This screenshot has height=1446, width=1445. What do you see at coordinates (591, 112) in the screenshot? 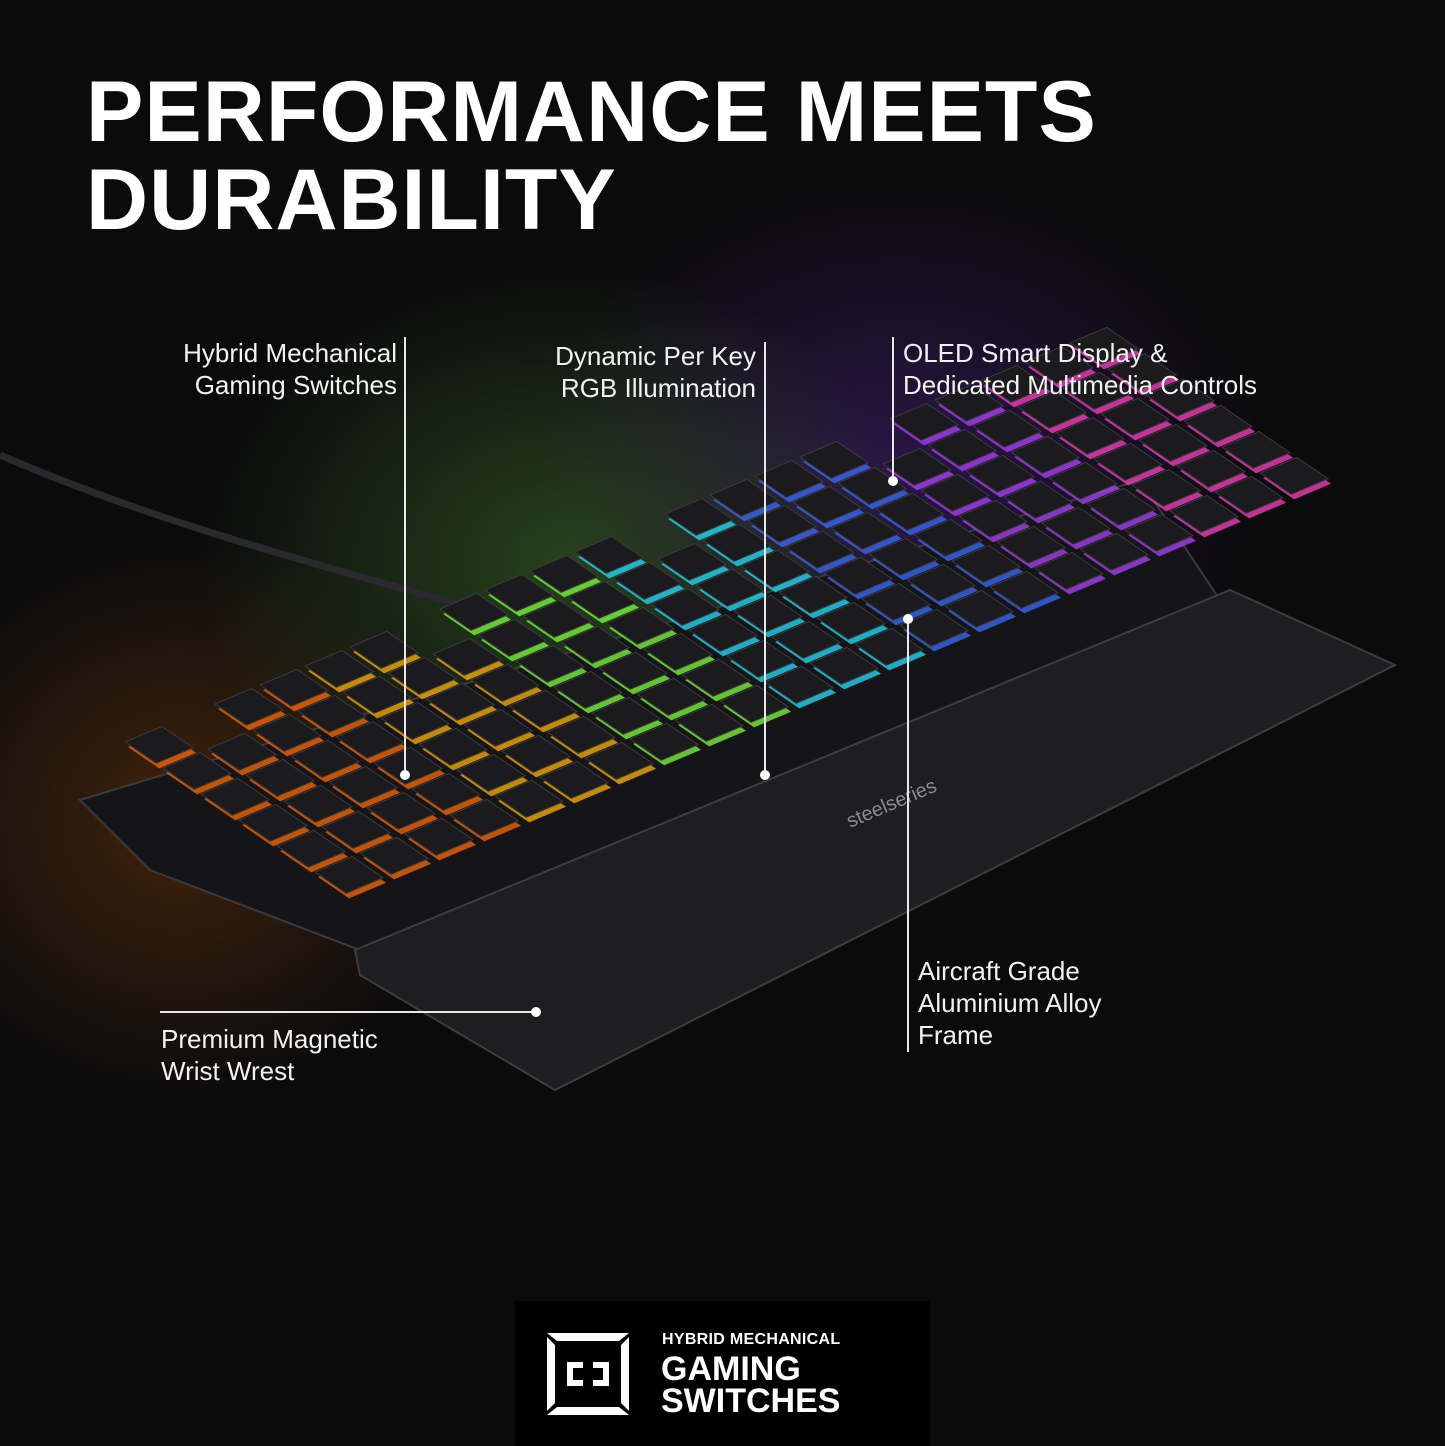
I see `headline-line1: PERFORMANCE MEETS` at bounding box center [591, 112].